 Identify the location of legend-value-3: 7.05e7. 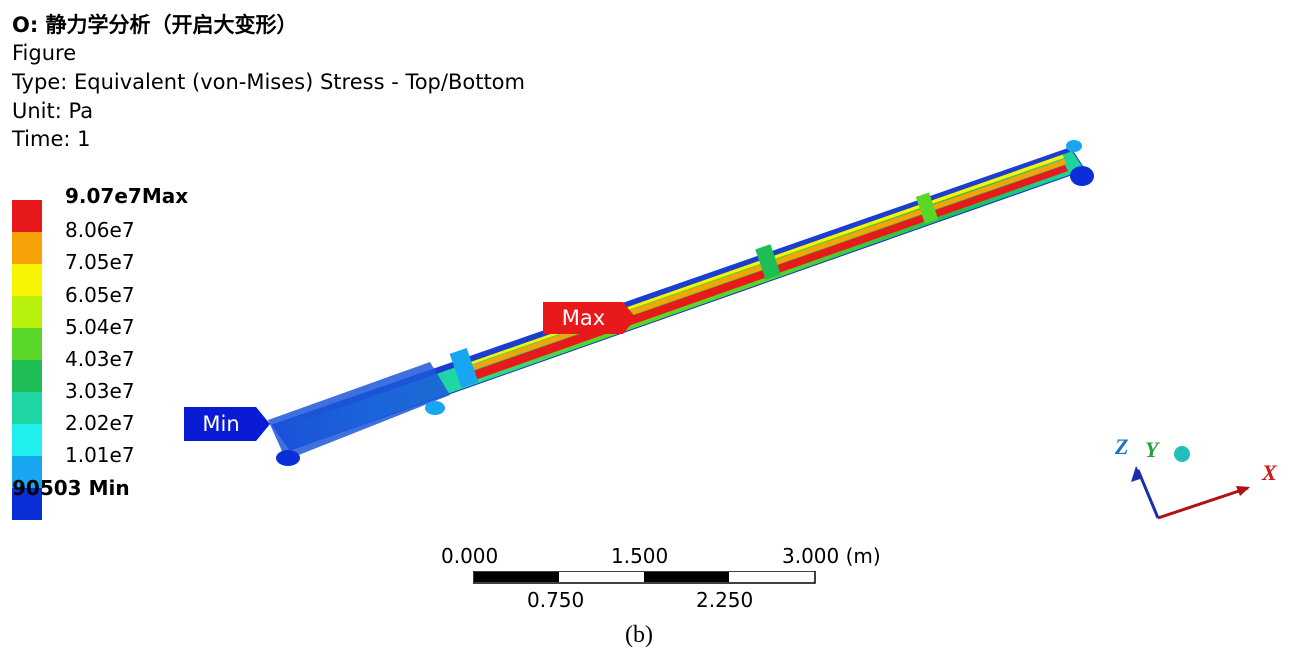
(100, 262).